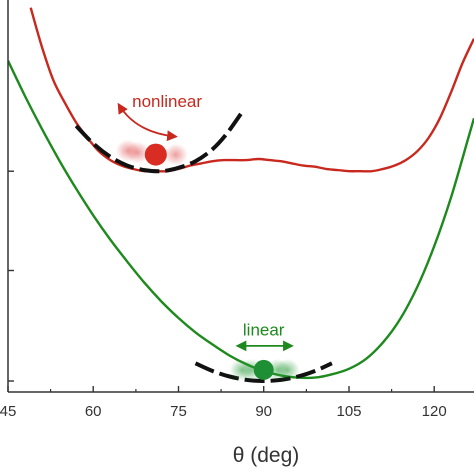 The width and height of the screenshot is (474, 474). What do you see at coordinates (263, 411) in the screenshot?
I see `x-tick-label: 90` at bounding box center [263, 411].